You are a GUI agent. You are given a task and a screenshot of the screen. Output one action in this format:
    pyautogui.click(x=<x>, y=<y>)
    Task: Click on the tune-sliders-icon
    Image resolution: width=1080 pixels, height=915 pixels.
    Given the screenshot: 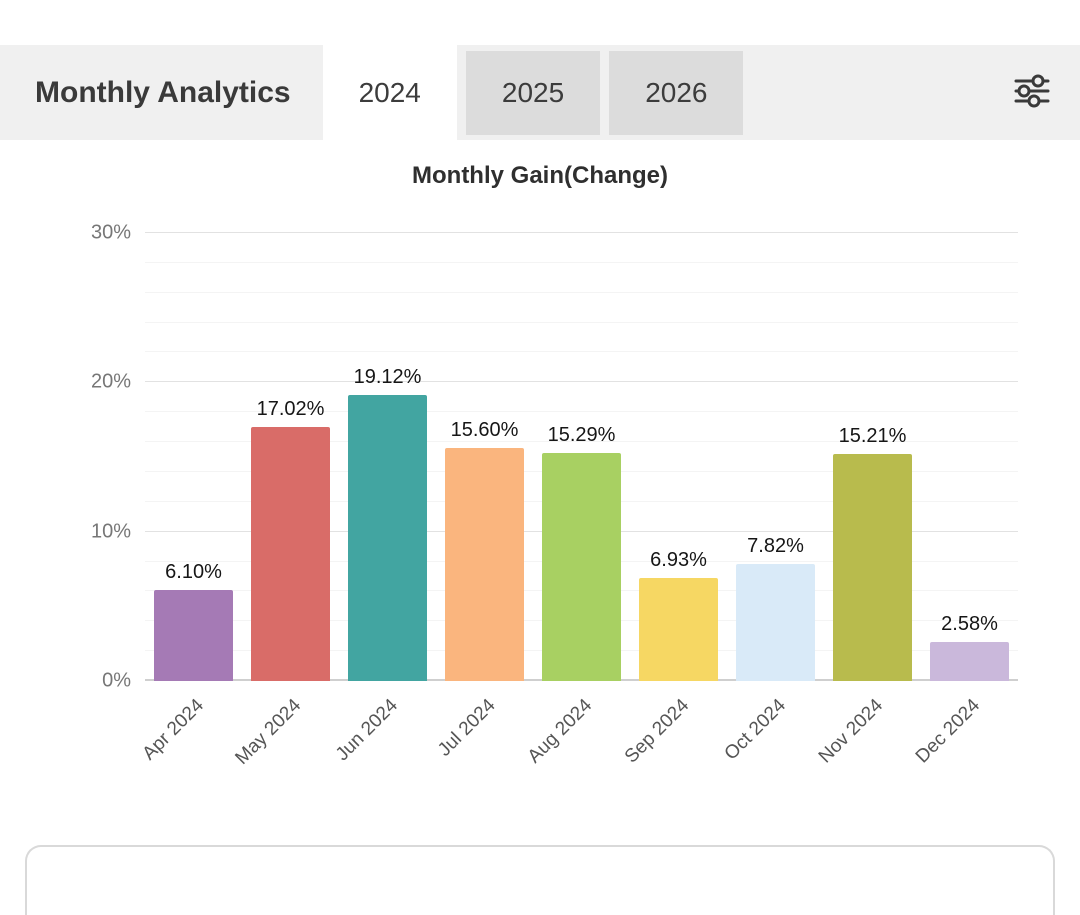 What is the action you would take?
    pyautogui.click(x=1032, y=92)
    